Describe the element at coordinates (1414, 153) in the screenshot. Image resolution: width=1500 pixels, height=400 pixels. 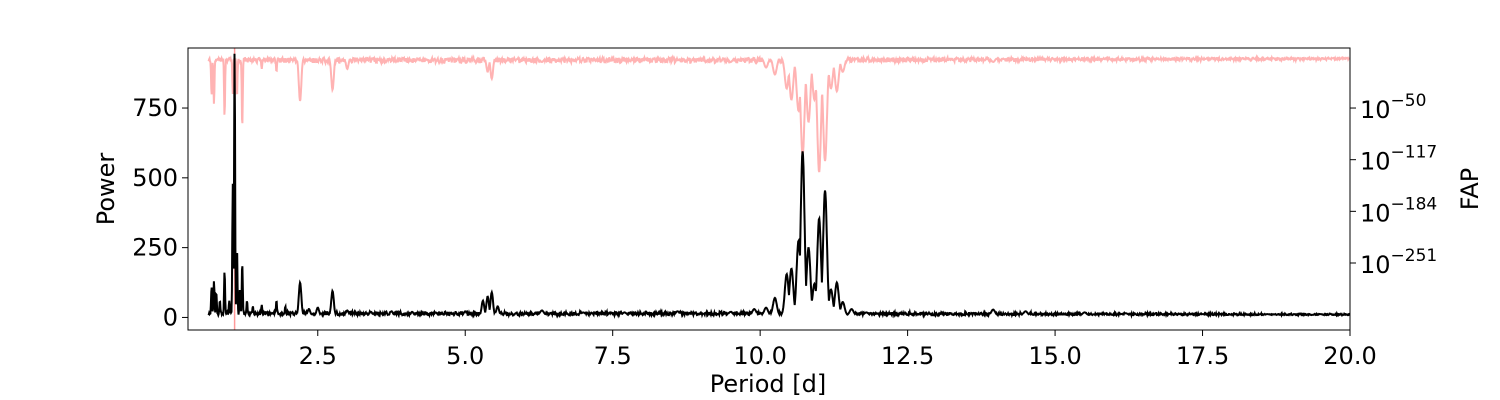
I see `y2-tick-exponent: −117` at that location.